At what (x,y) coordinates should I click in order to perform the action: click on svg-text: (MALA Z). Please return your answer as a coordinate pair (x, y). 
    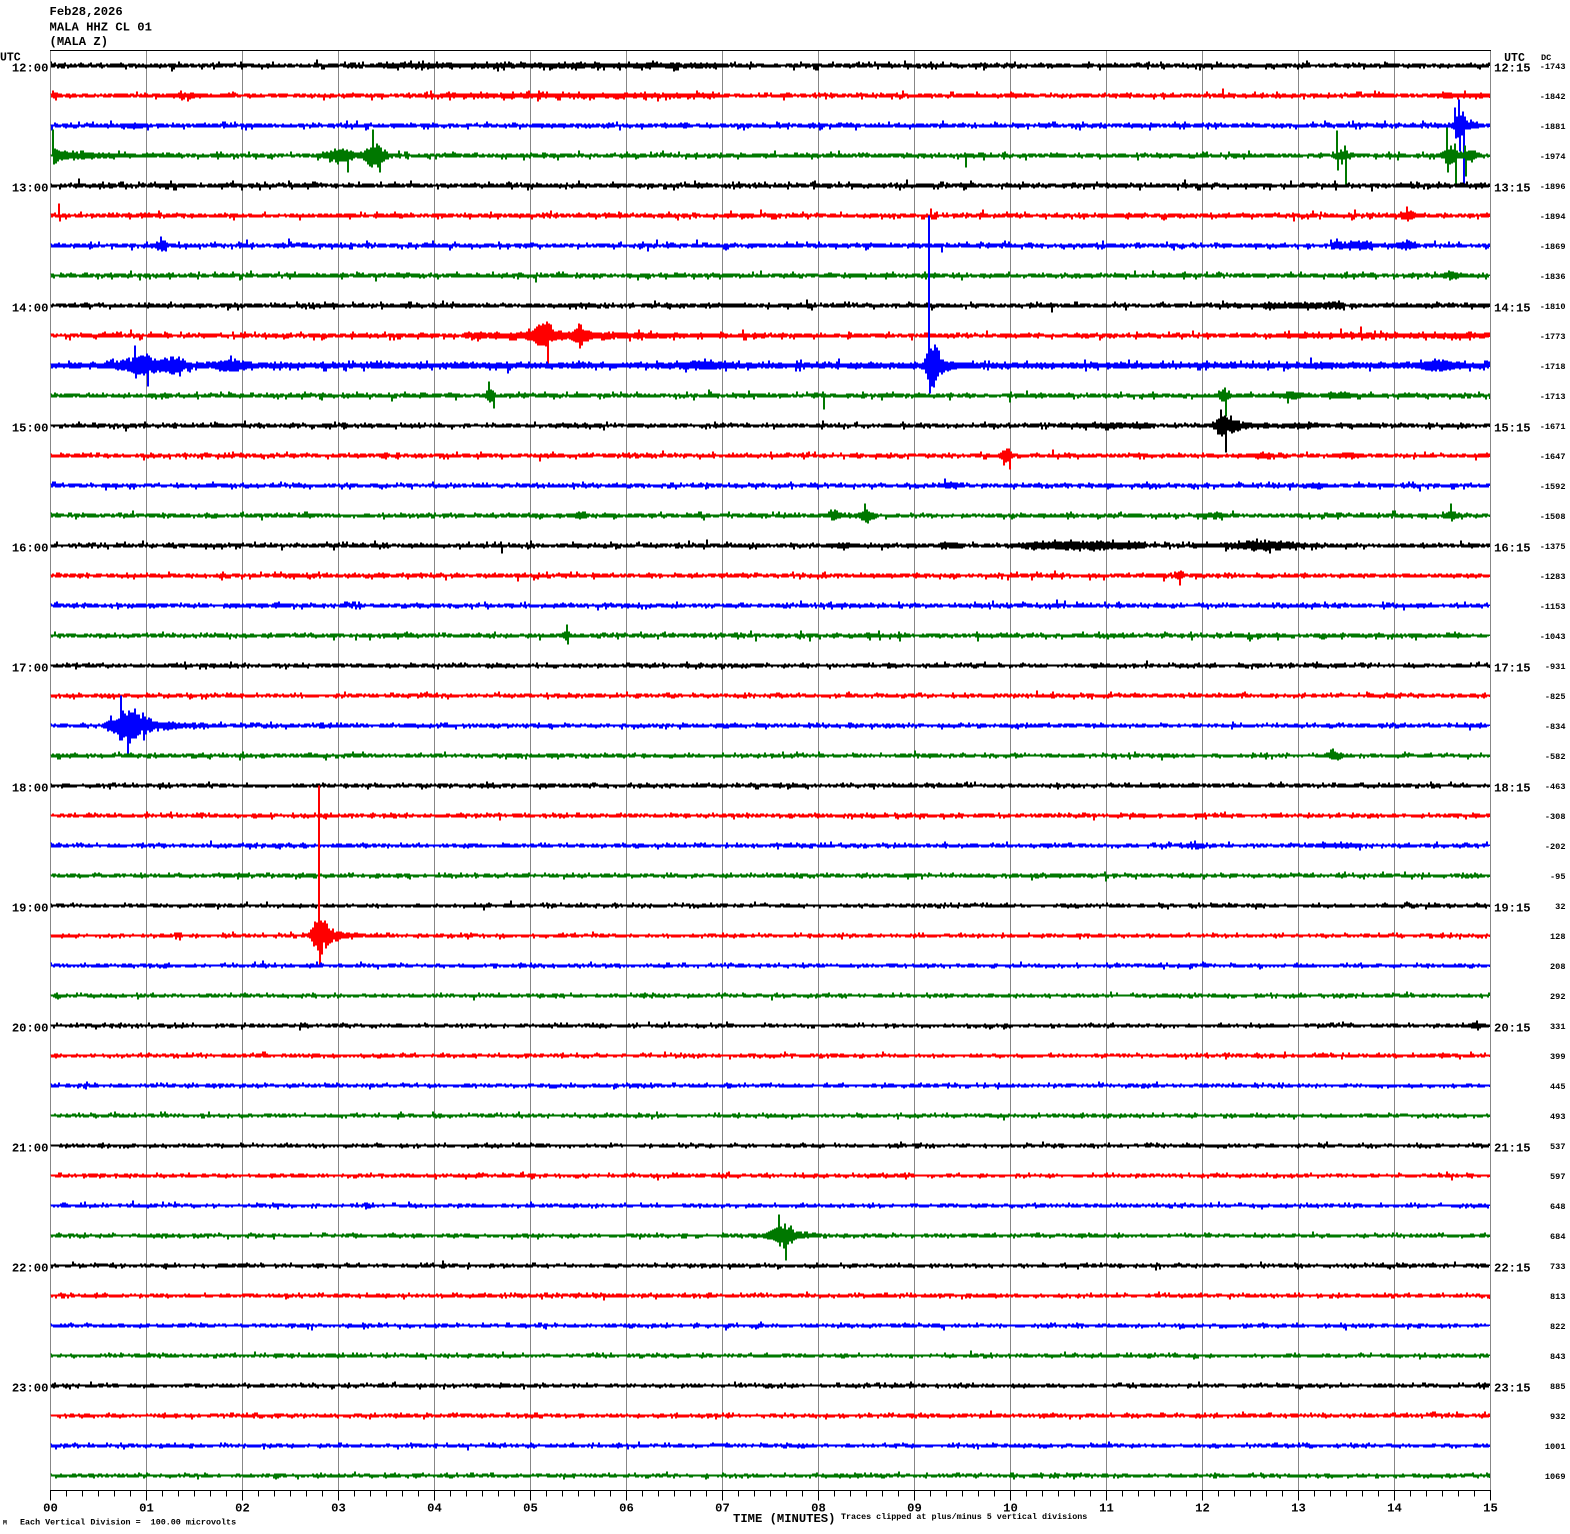
    Looking at the image, I should click on (79, 42).